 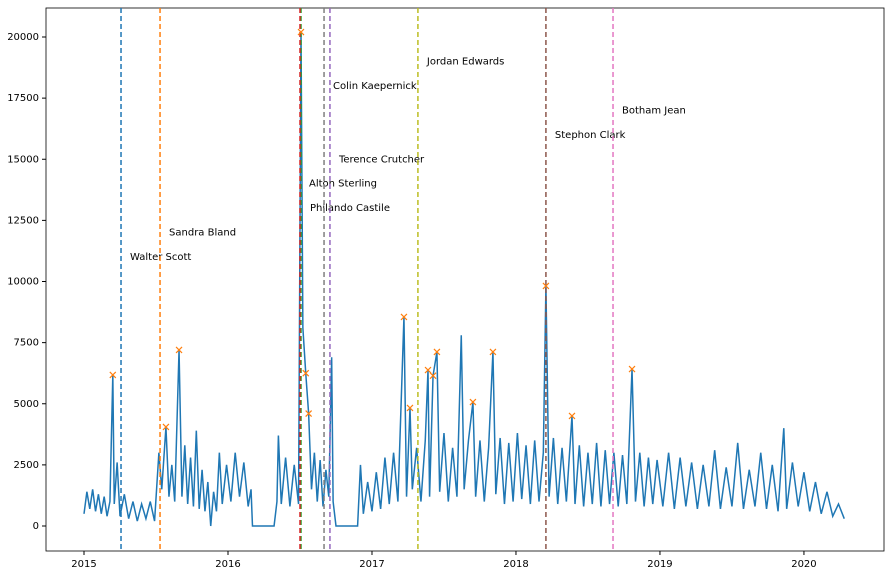 I want to click on y-tick-label: 10000, so click(x=23, y=282).